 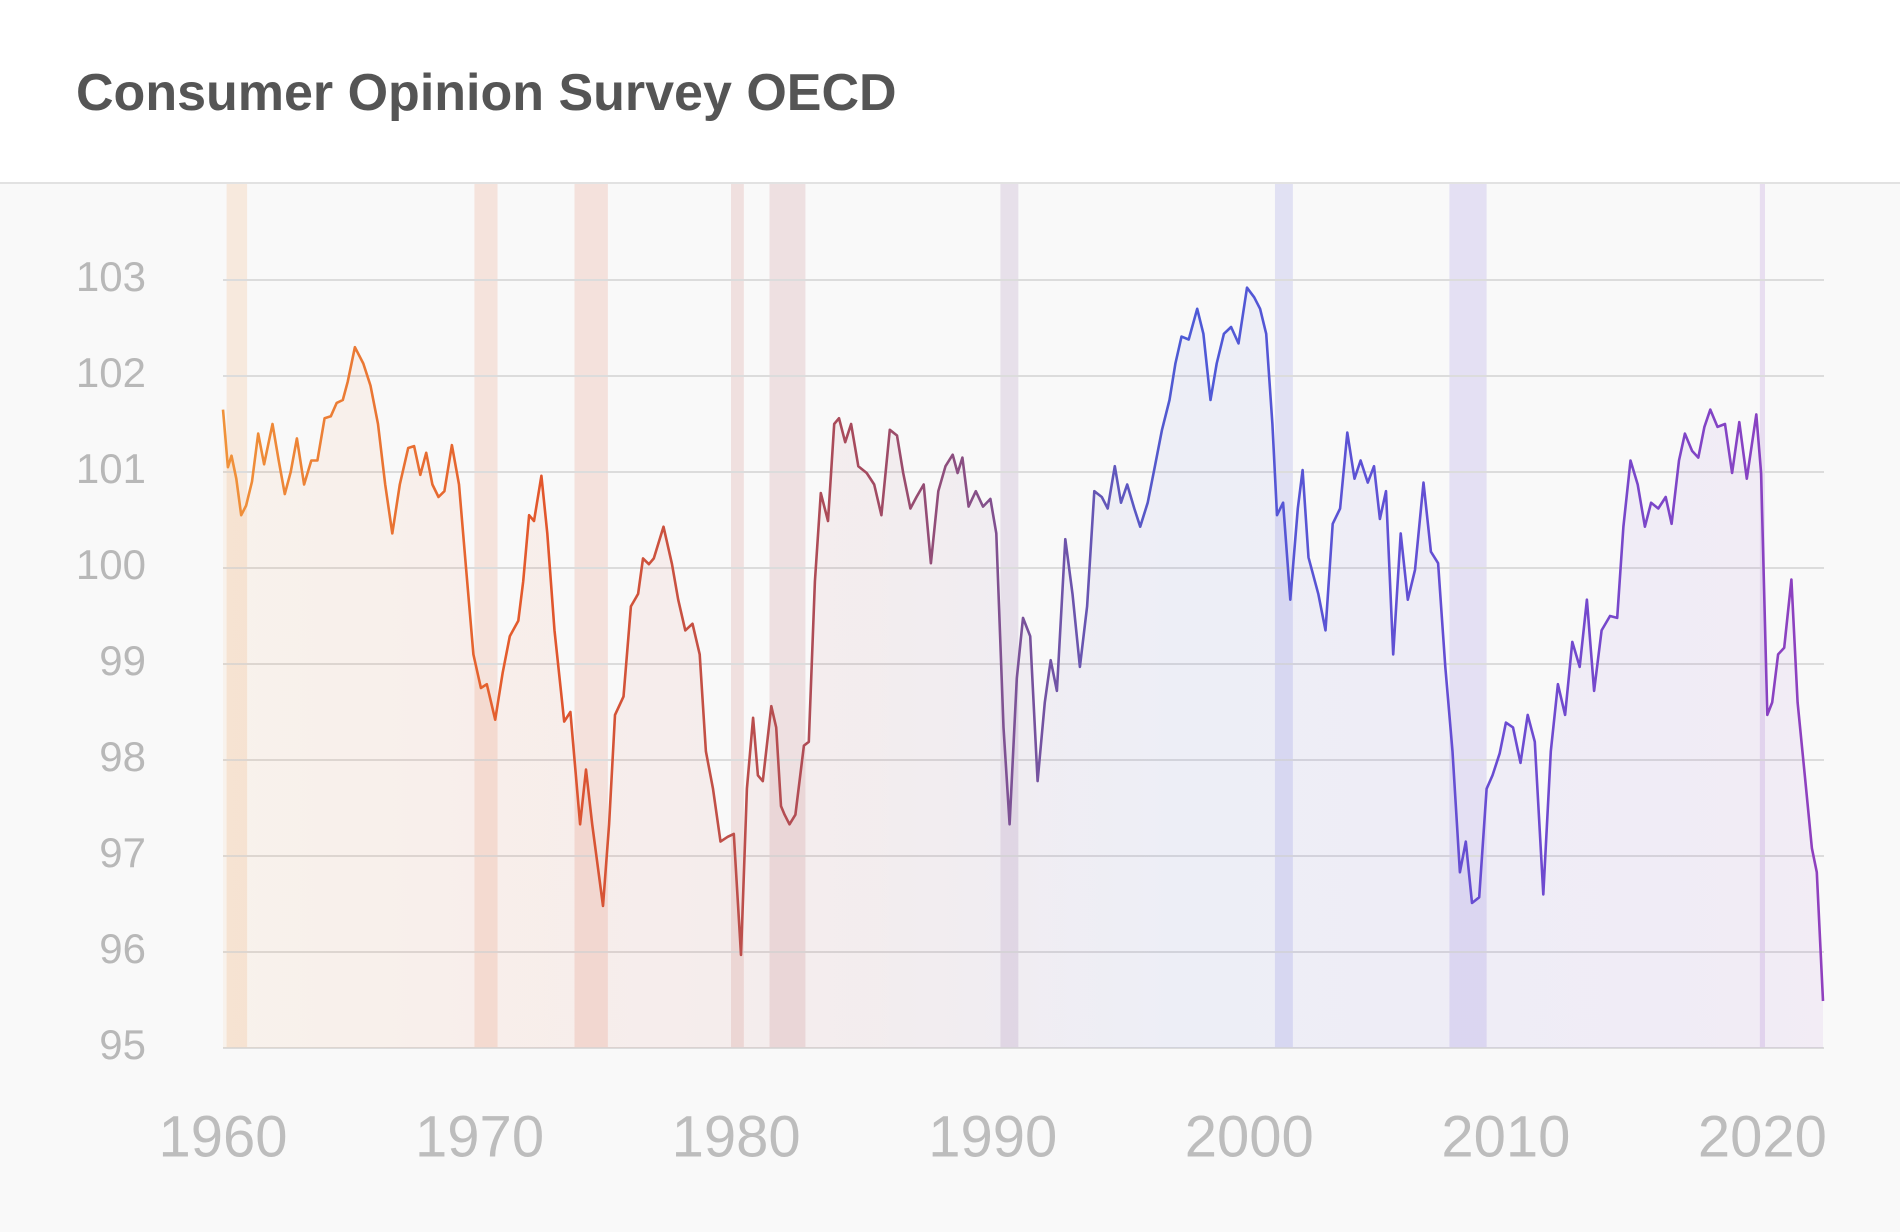 I want to click on y-tick-label: 103, so click(x=111, y=276).